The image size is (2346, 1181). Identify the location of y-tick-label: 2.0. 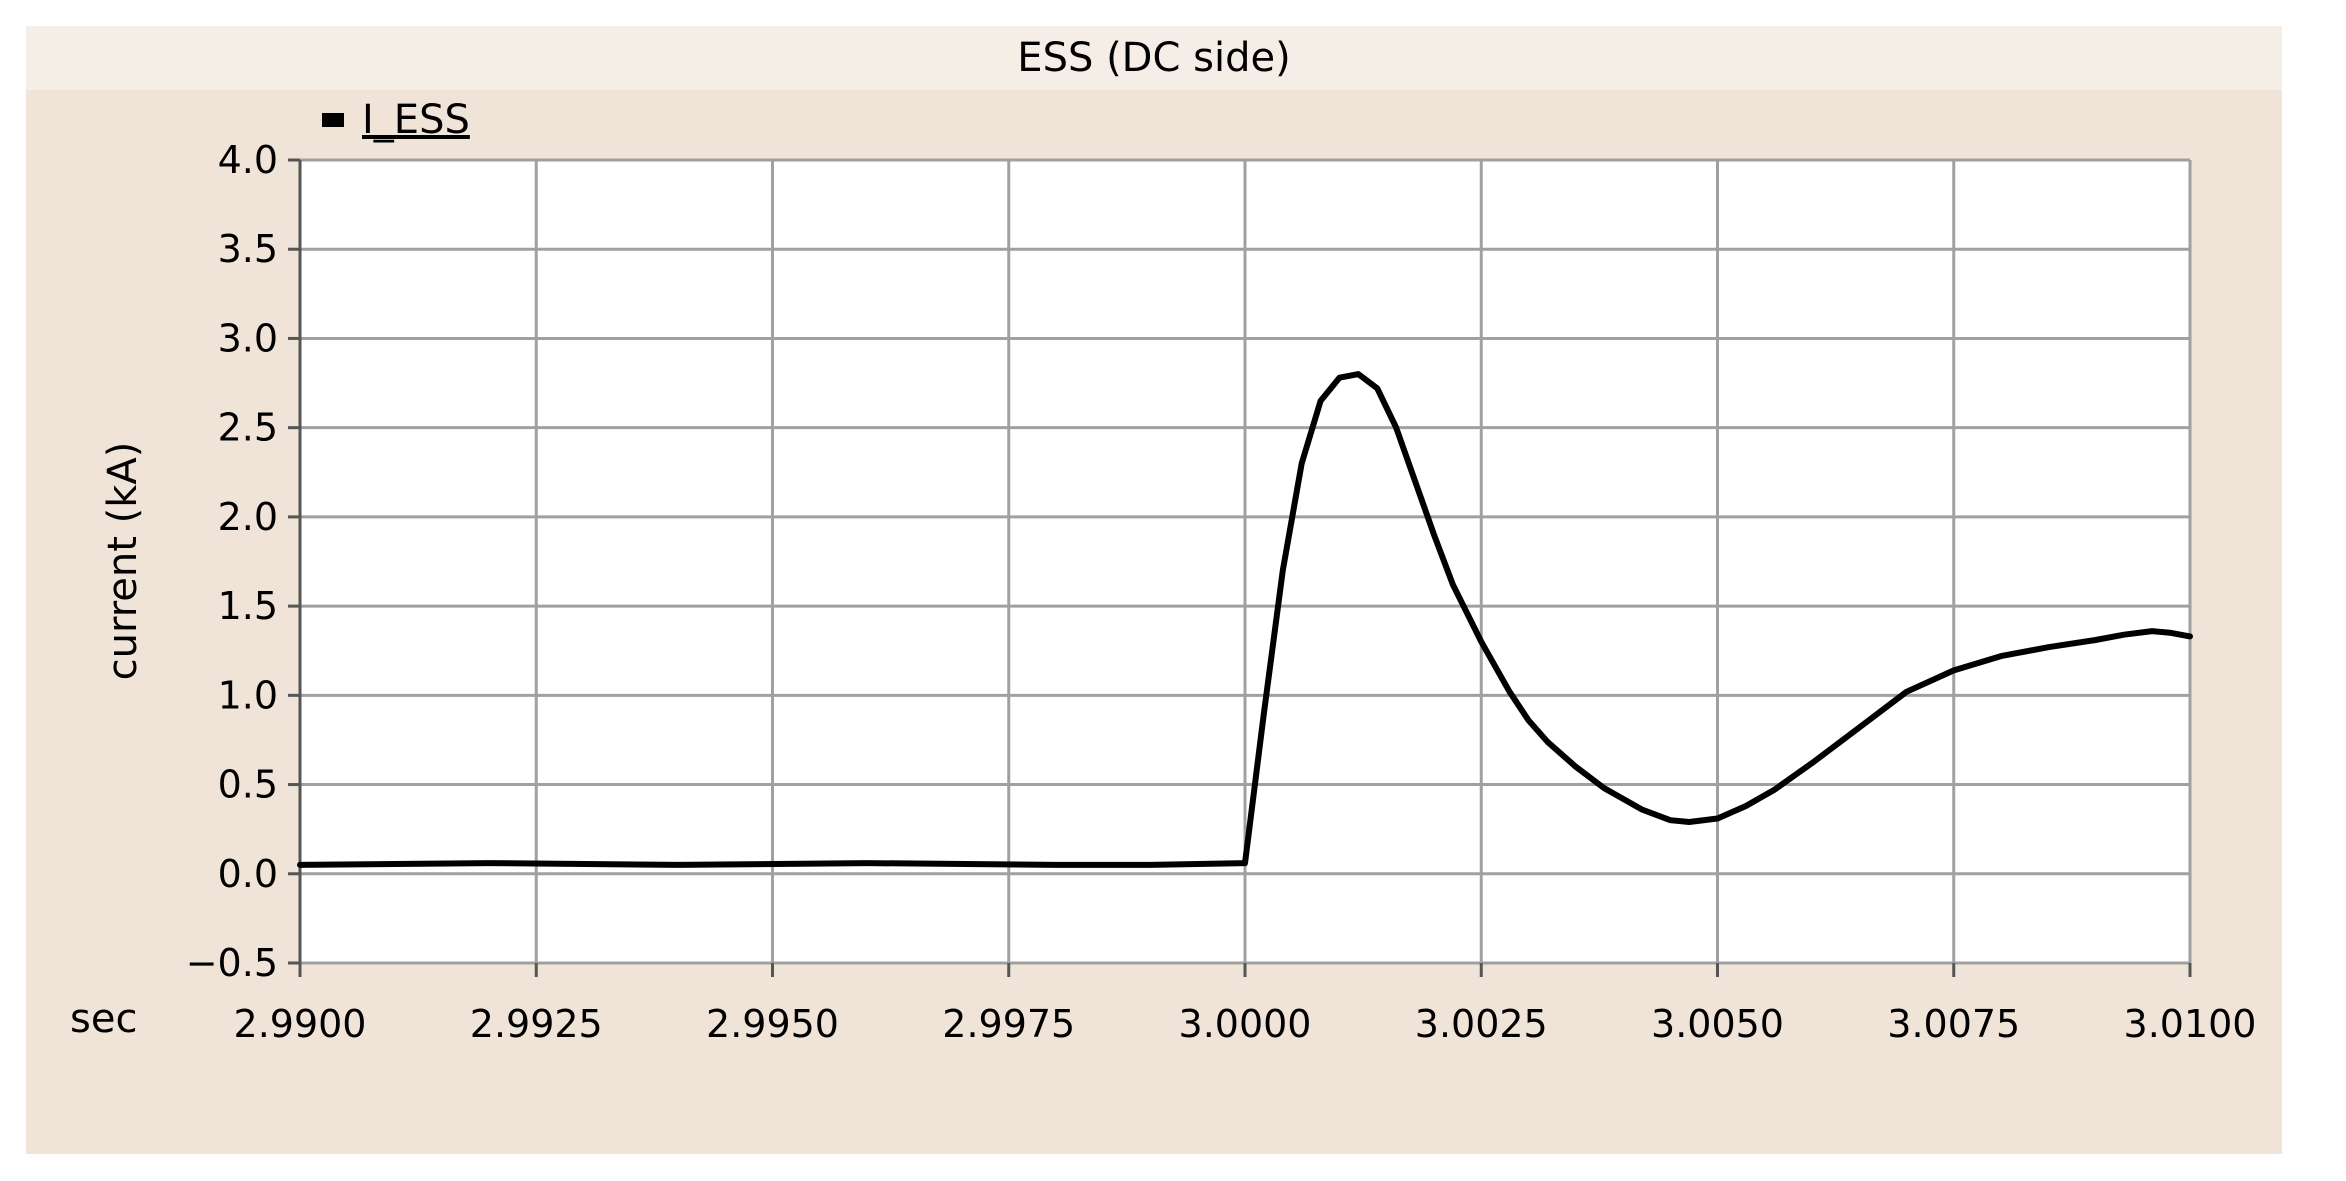
(248, 517).